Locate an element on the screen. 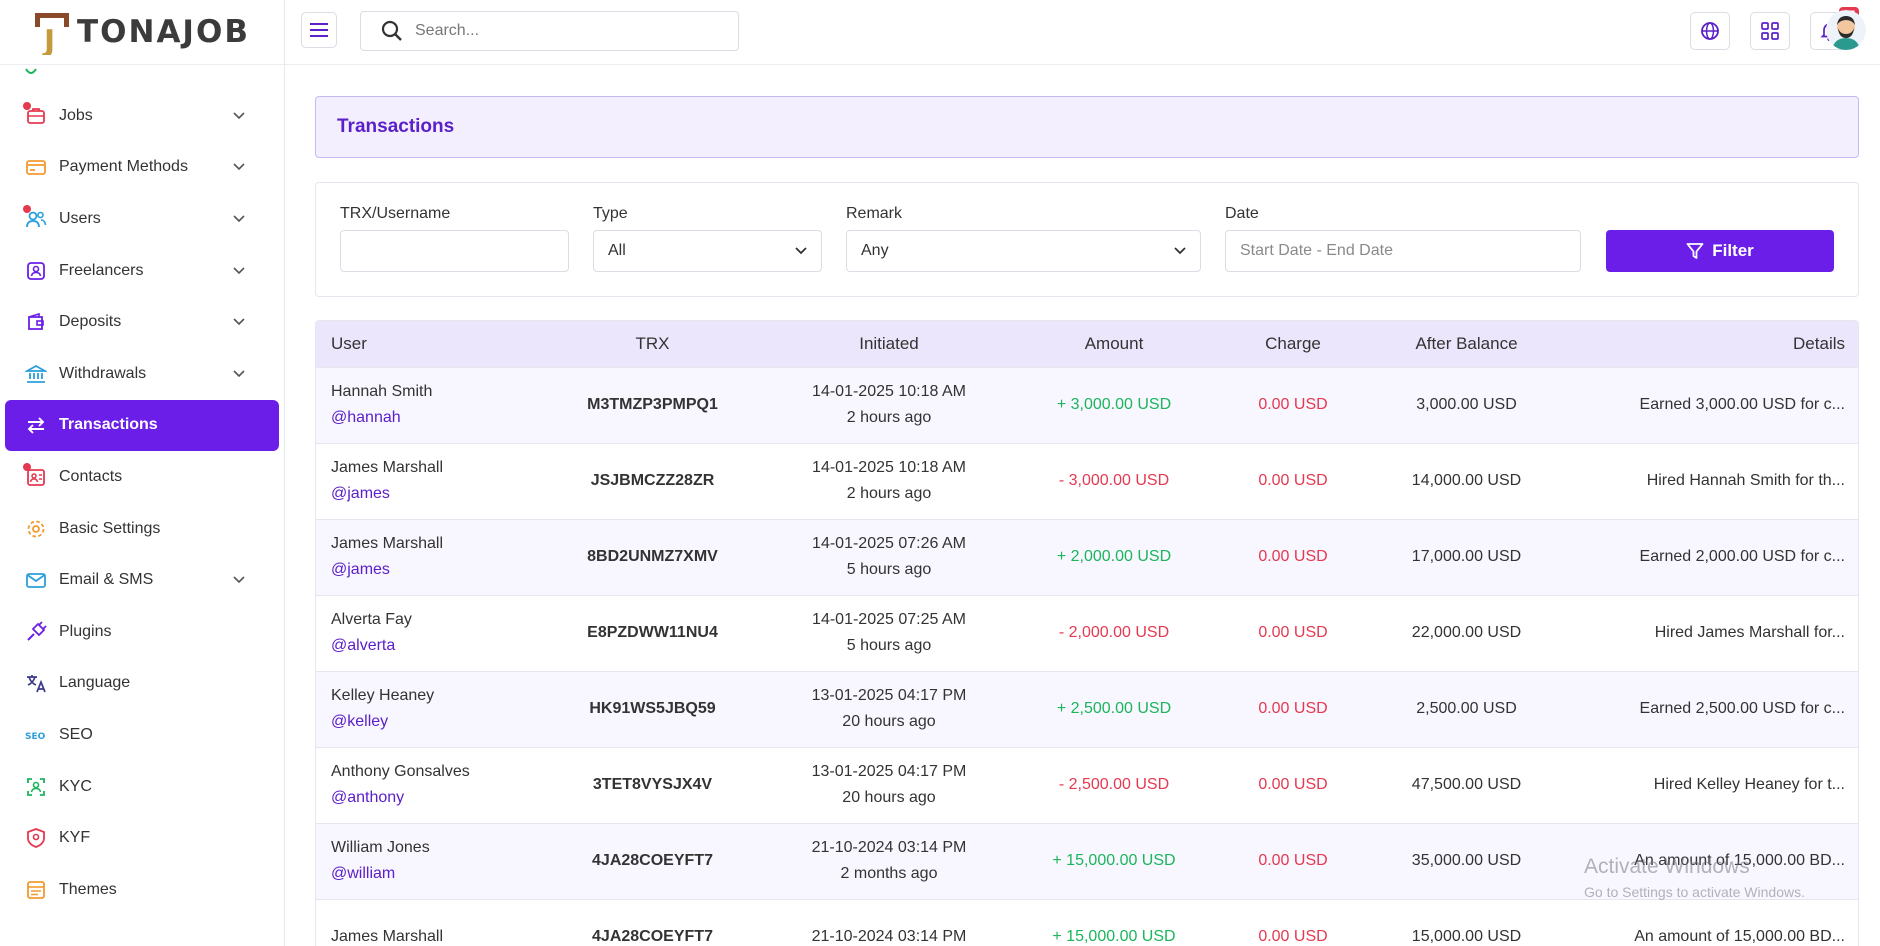  initiated-date: 14-01-2025 10:18 AM is located at coordinates (889, 391).